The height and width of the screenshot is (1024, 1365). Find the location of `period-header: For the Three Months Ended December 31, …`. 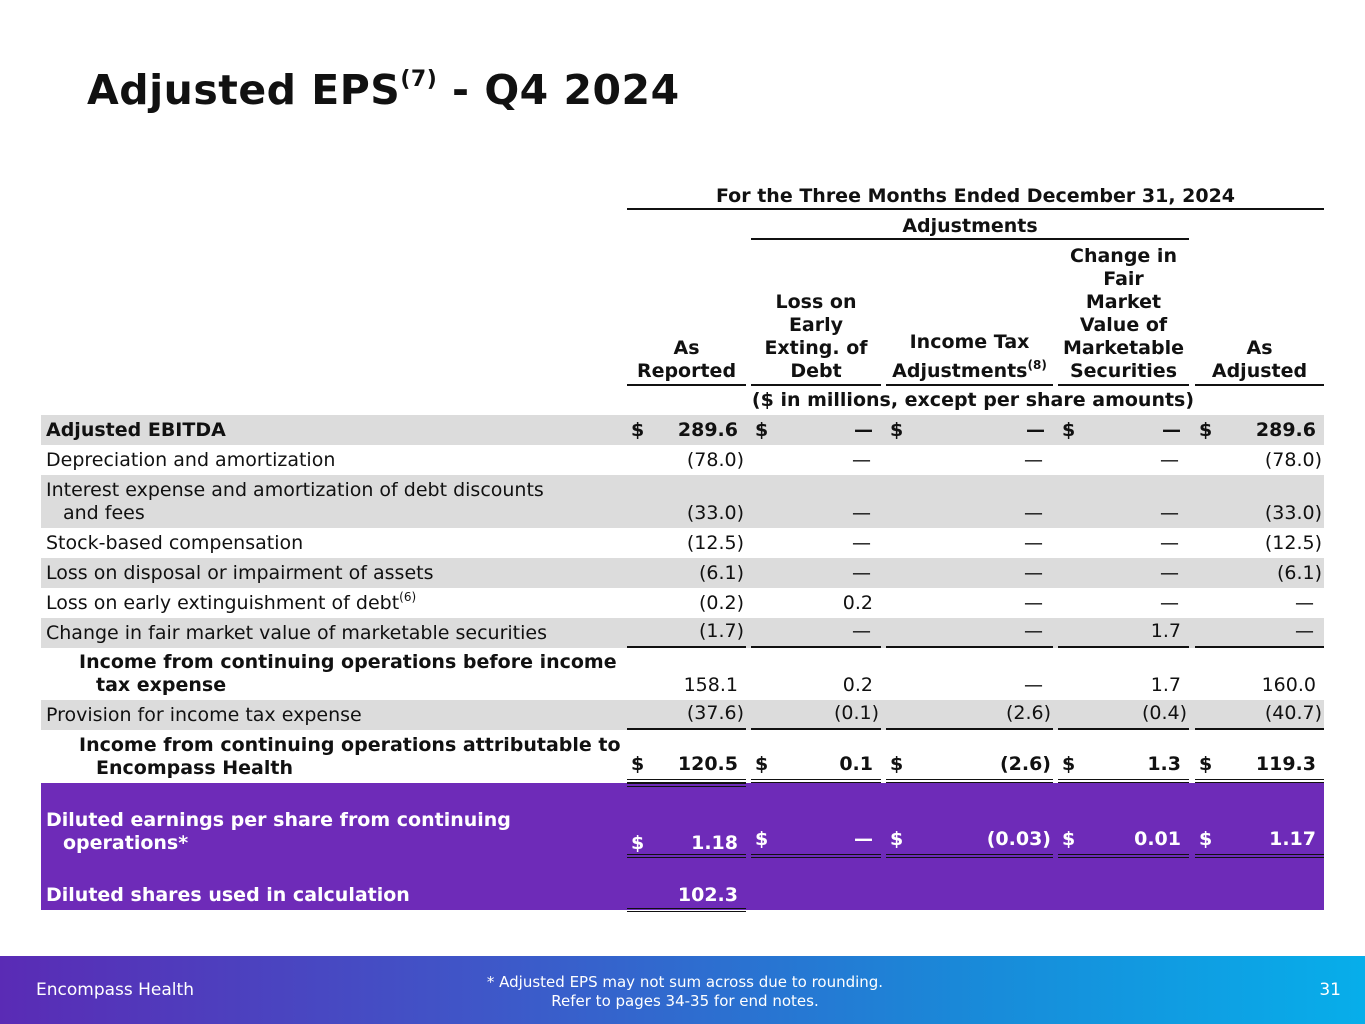

period-header: For the Three Months Ended December 31, … is located at coordinates (975, 197).